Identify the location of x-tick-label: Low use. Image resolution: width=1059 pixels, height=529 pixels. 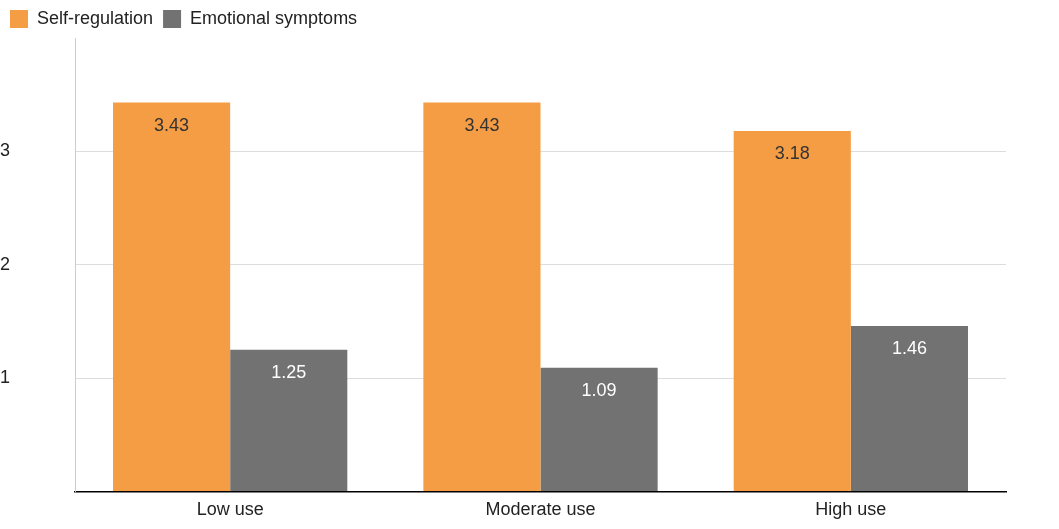
(230, 509).